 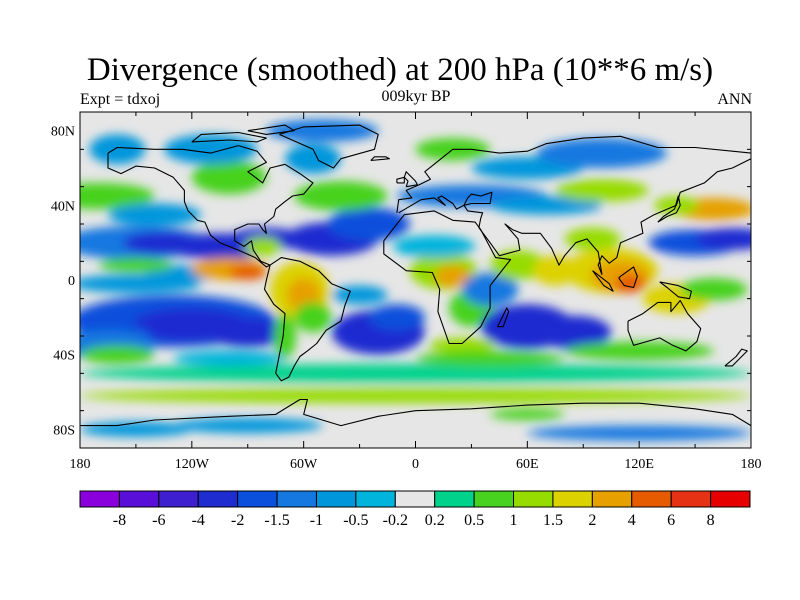 I want to click on lon-tick-label: 0, so click(x=415, y=464).